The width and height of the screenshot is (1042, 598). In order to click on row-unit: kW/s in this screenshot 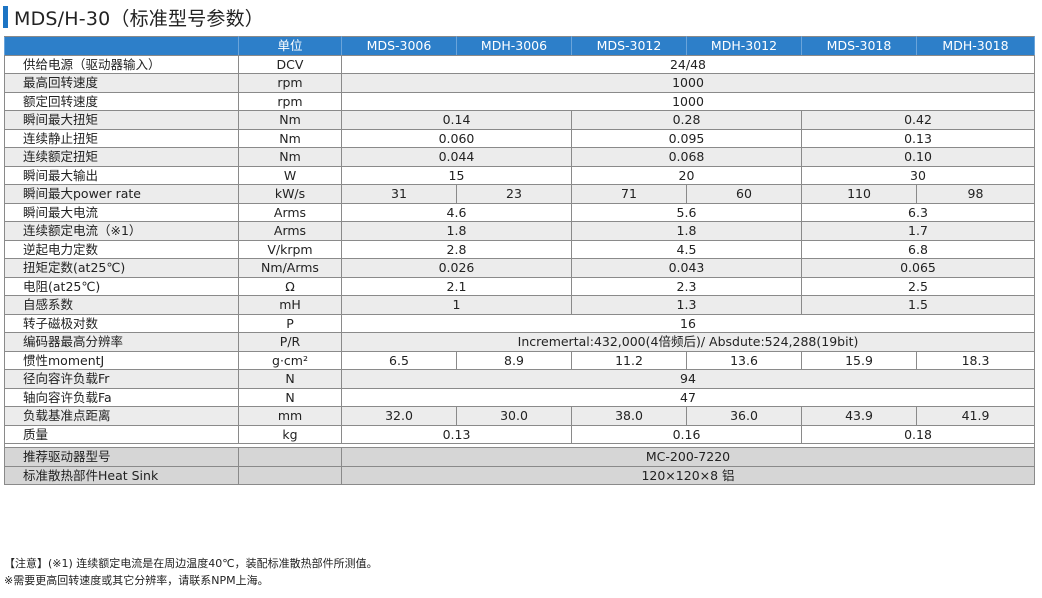, I will do `click(290, 194)`.